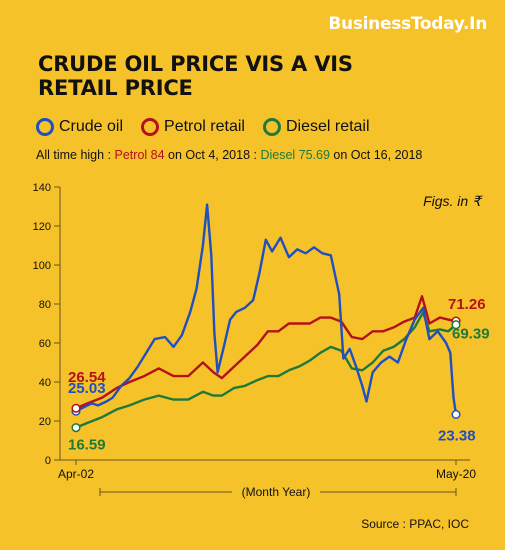 The height and width of the screenshot is (550, 505). I want to click on data-label-diesel-end: 69.39, so click(471, 334).